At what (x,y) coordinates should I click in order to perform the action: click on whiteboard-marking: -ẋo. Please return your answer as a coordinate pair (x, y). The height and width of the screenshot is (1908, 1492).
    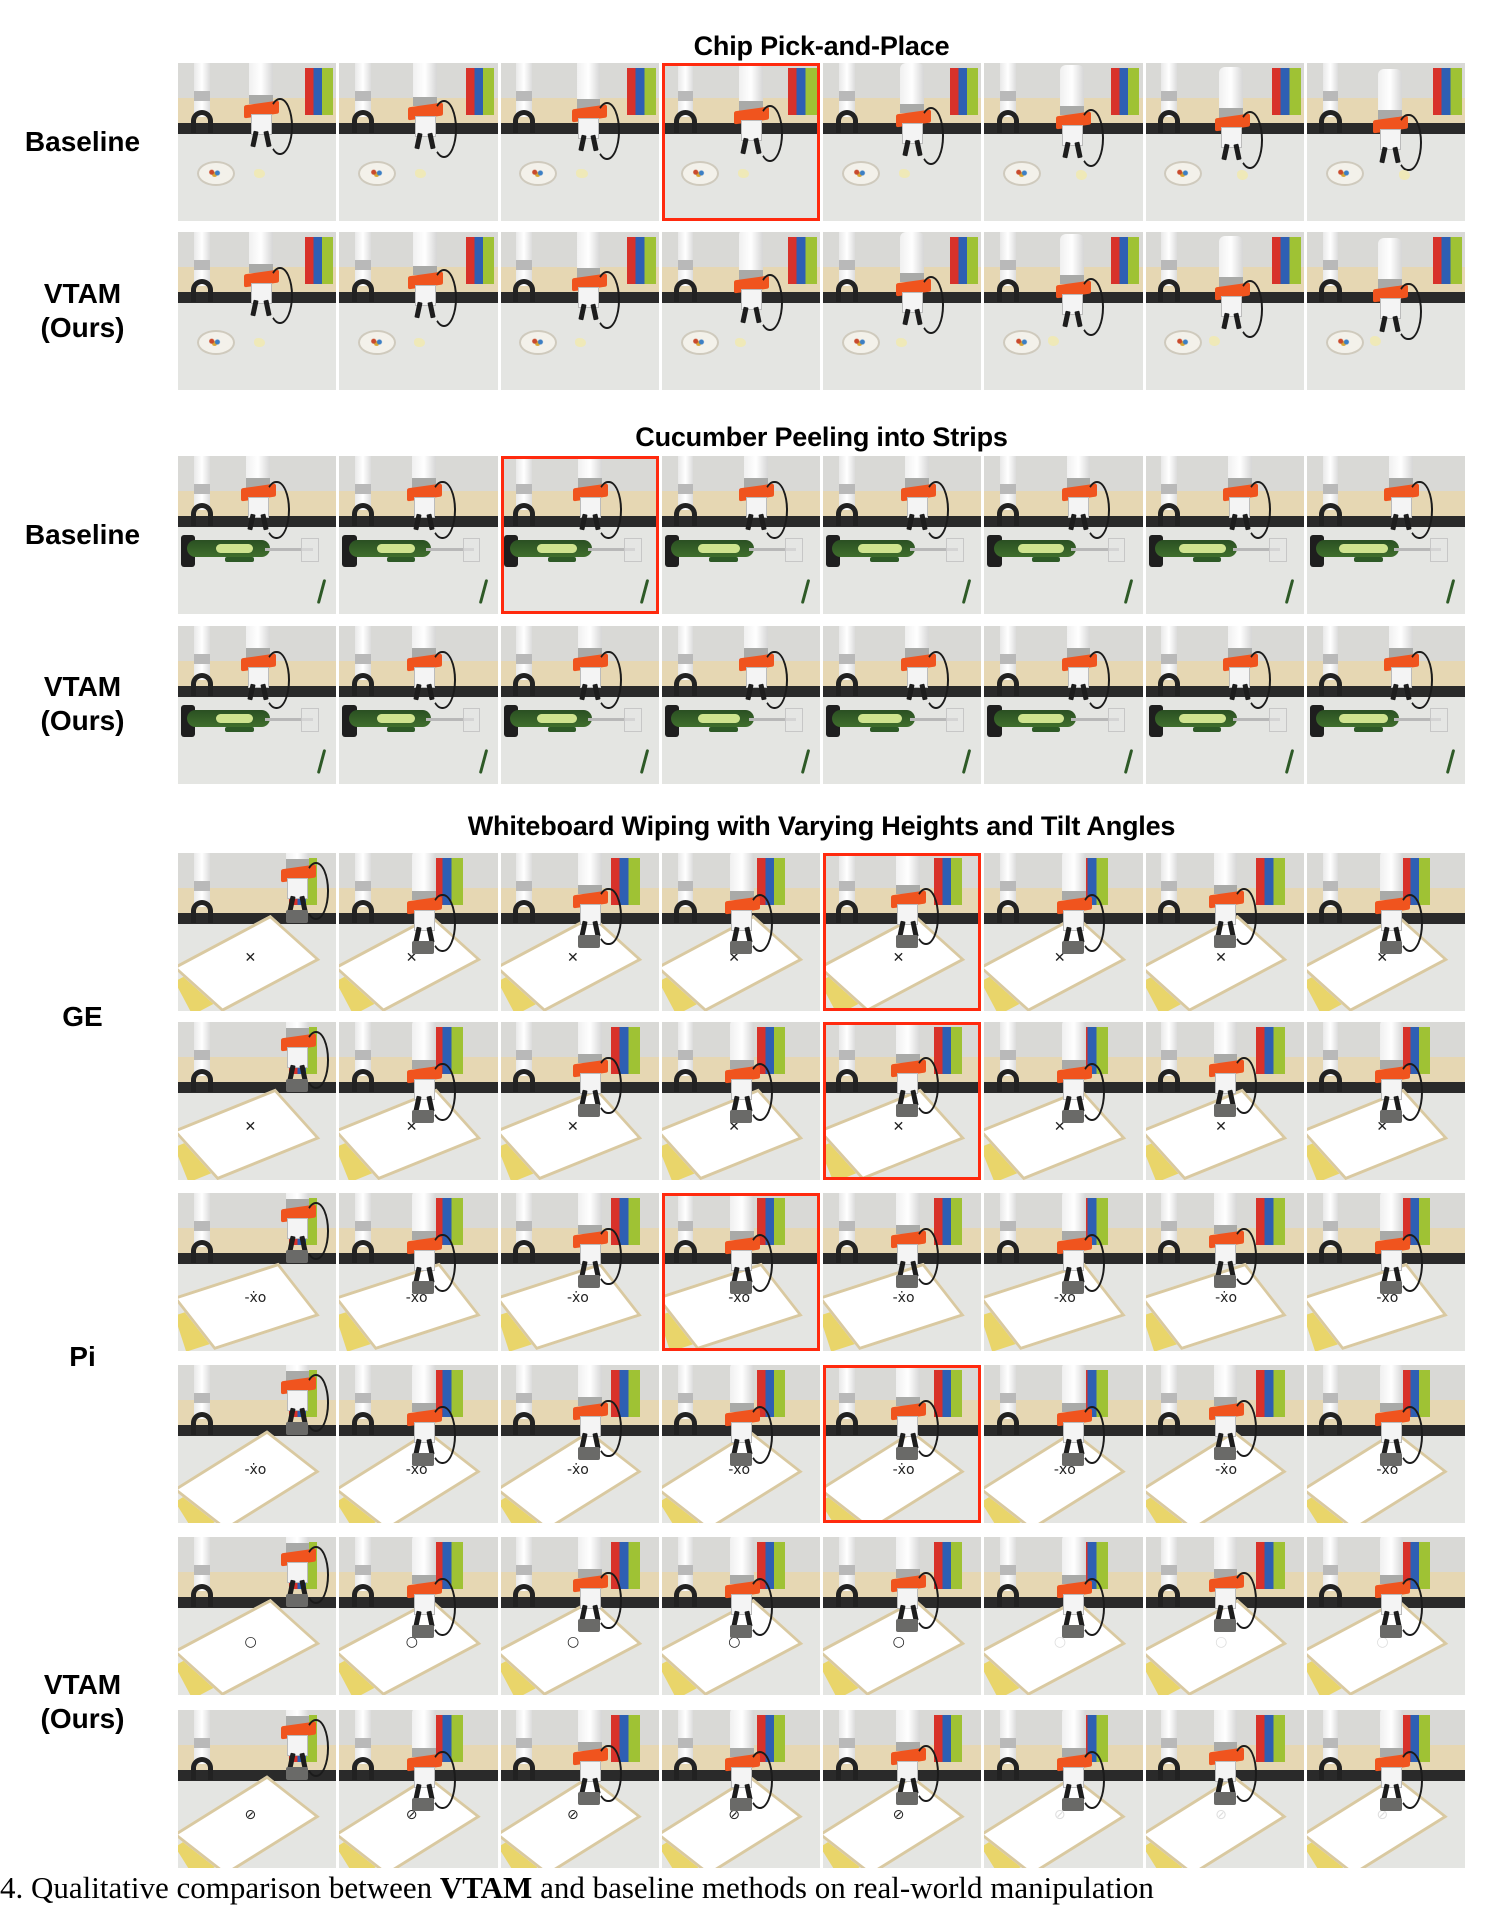
    Looking at the image, I should click on (577, 1297).